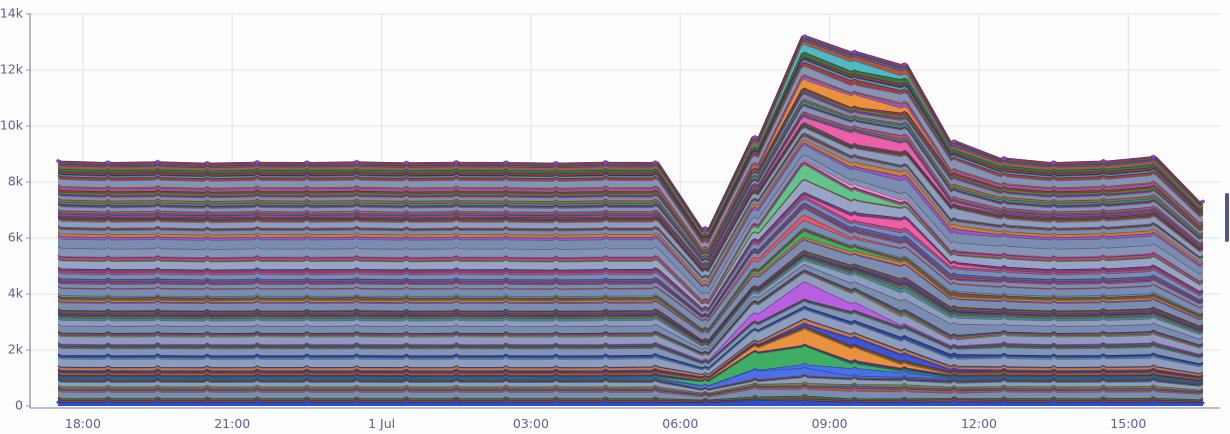  I want to click on y-tick-label: 8k, so click(16, 181).